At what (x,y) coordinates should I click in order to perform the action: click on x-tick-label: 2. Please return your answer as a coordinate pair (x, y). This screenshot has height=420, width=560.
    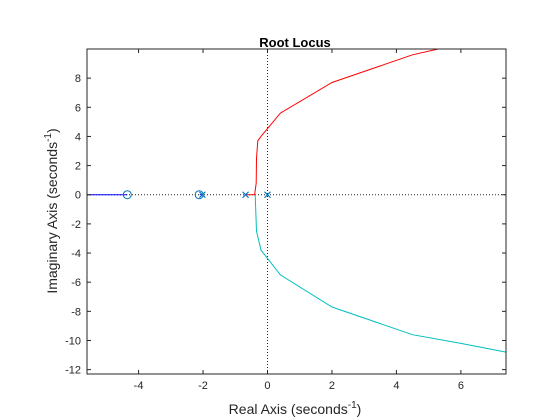
    Looking at the image, I should click on (332, 386).